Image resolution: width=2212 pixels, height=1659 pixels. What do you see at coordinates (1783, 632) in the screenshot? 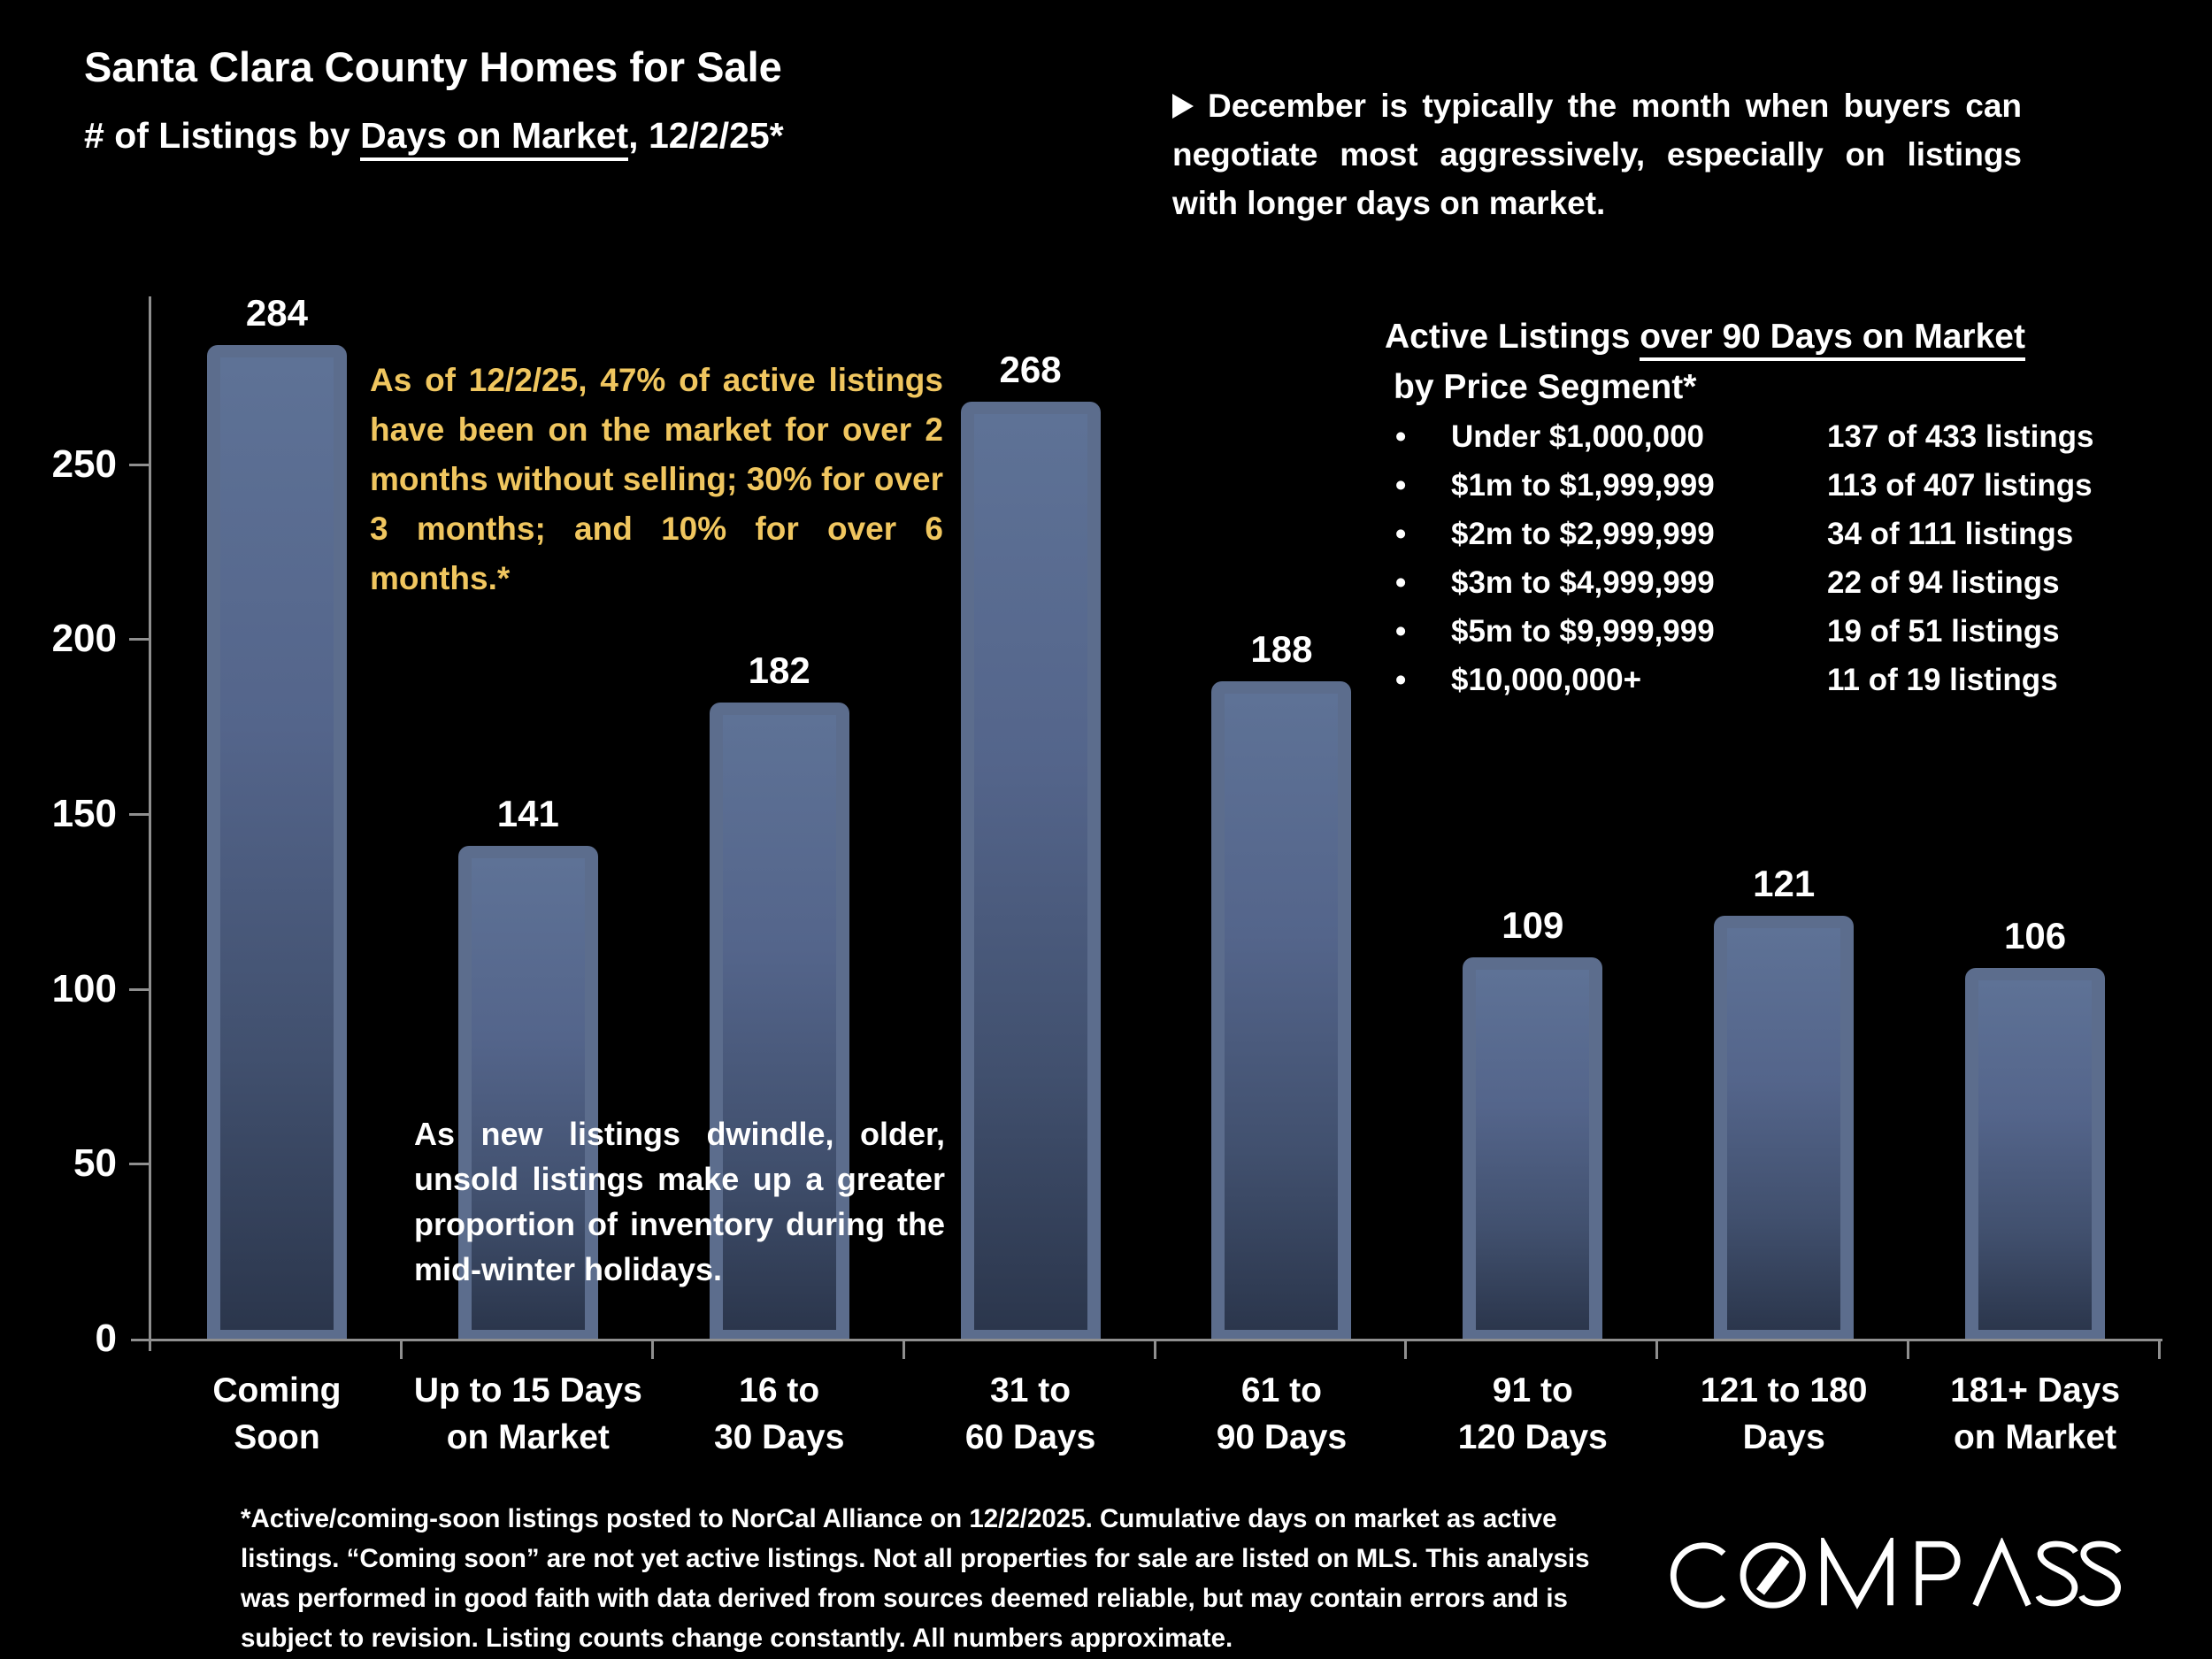
I see `price-row: • $5m to $9,999,999 19 of 51 listings` at bounding box center [1783, 632].